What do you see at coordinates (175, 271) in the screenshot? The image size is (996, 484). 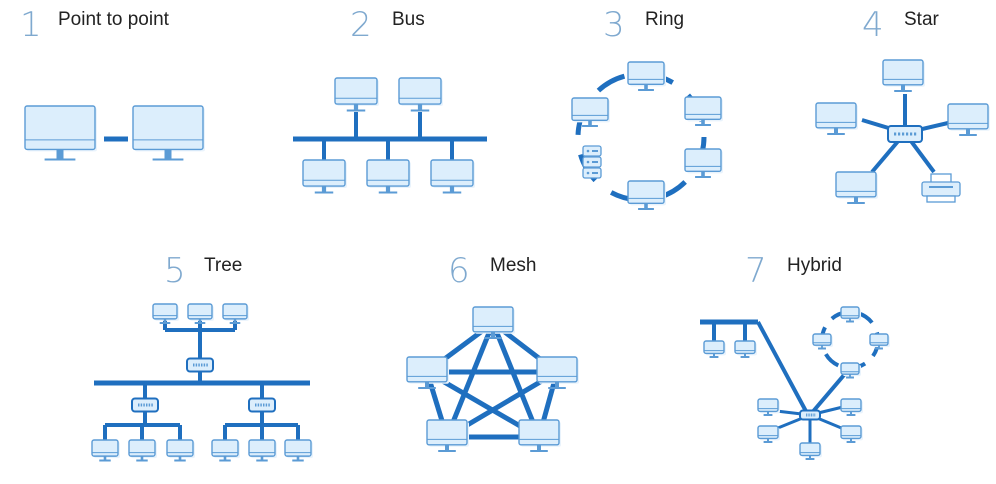 I see `number-tree: 5` at bounding box center [175, 271].